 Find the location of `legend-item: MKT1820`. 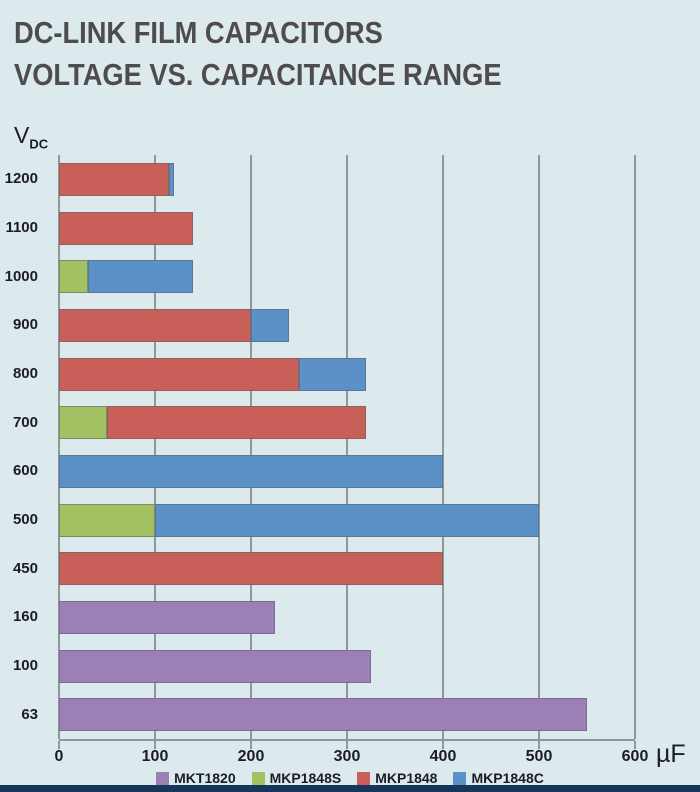

legend-item: MKT1820 is located at coordinates (196, 778).